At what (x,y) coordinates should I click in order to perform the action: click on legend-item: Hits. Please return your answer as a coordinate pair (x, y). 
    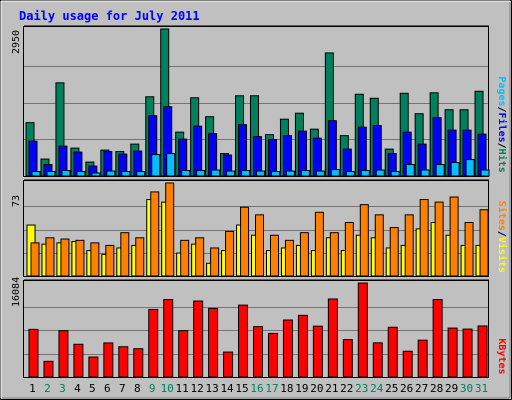
    Looking at the image, I should click on (502, 161).